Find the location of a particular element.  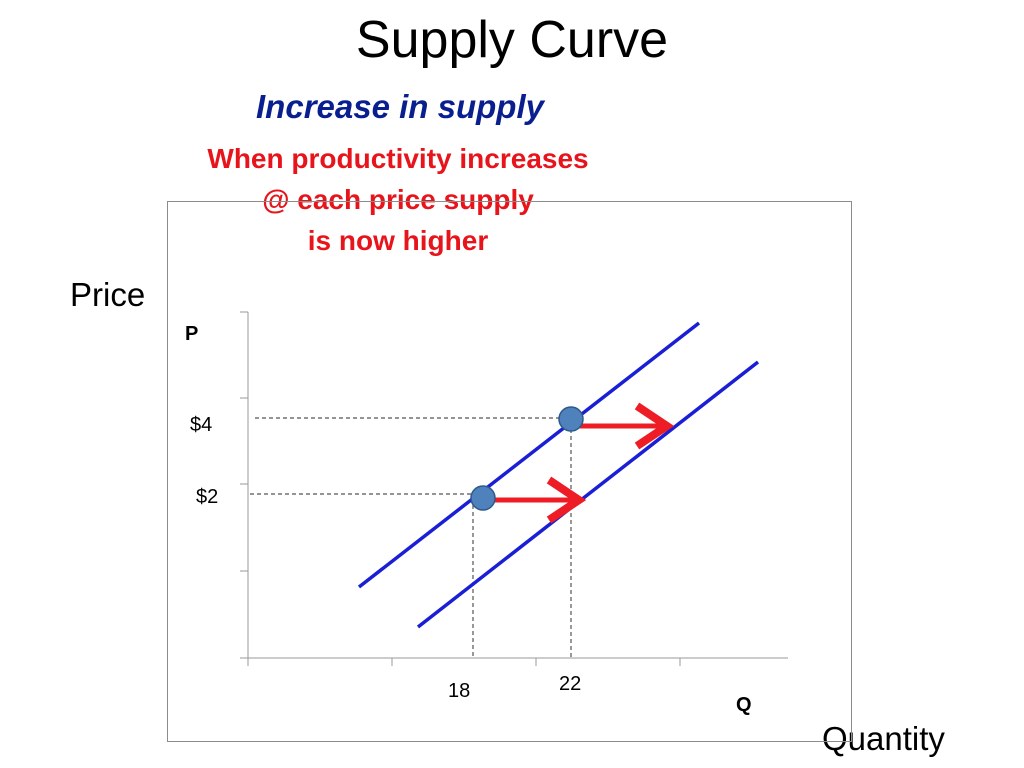

x-axis-letter: Q is located at coordinates (744, 705).